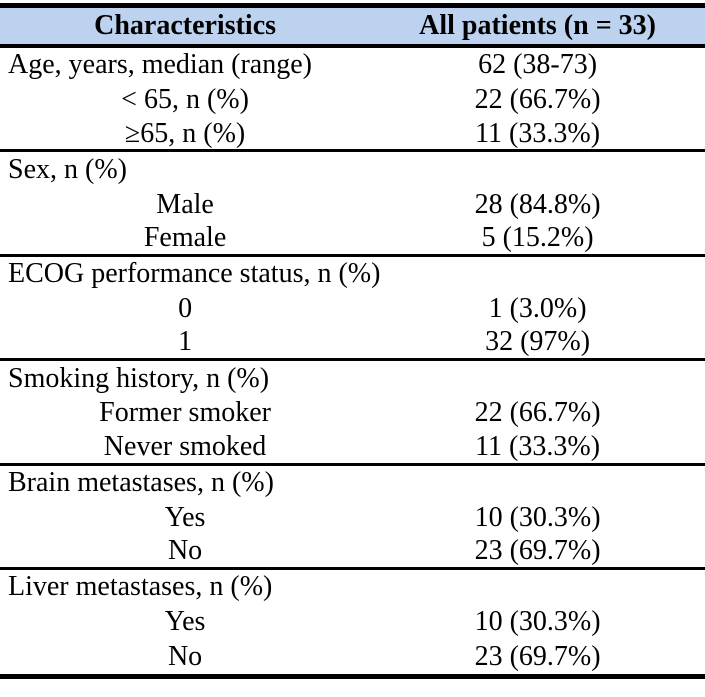 This screenshot has width=705, height=697. Describe the element at coordinates (139, 378) in the screenshot. I see `row-label-cell: Smoking history, n (%)` at that location.